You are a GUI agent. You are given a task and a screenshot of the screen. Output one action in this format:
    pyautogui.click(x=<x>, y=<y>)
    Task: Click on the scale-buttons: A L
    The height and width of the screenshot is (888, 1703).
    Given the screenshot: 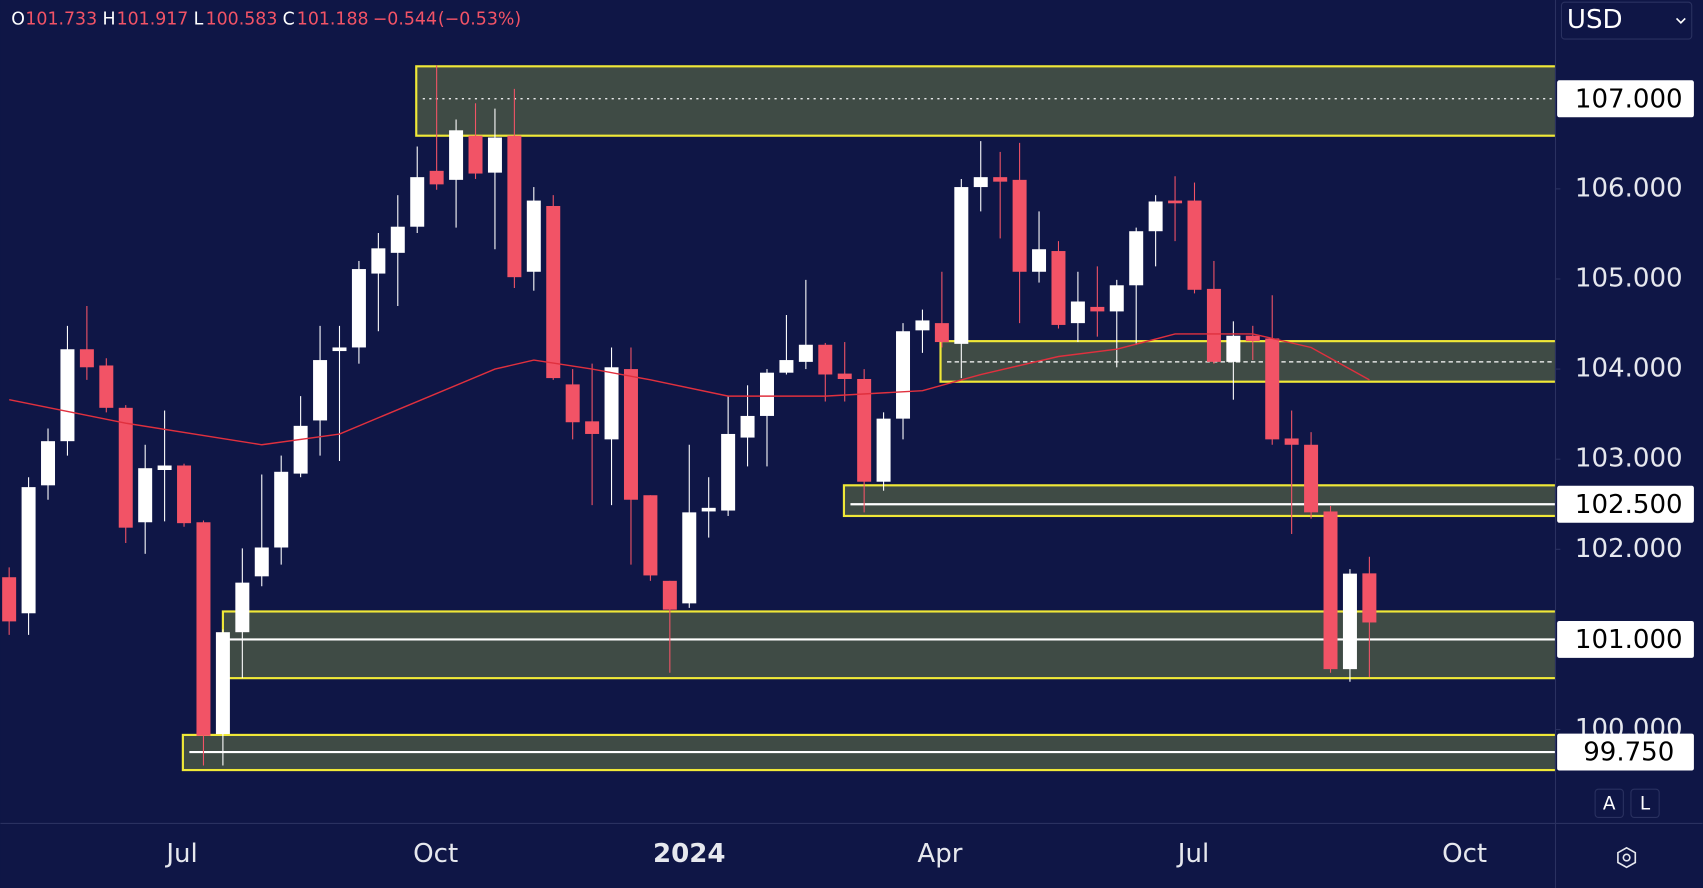 What is the action you would take?
    pyautogui.click(x=1627, y=803)
    